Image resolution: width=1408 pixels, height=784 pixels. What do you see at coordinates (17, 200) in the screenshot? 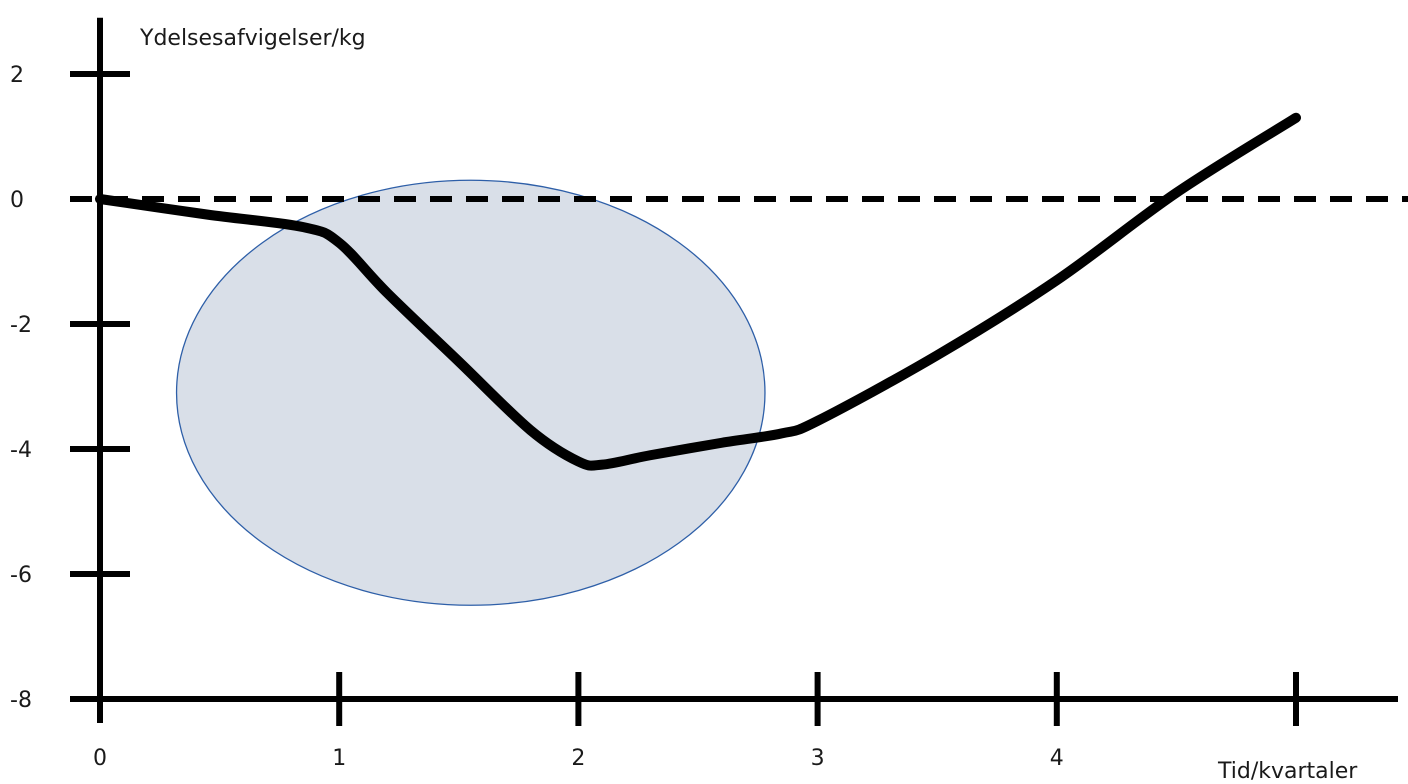
I see `y-tick-label: 0` at bounding box center [17, 200].